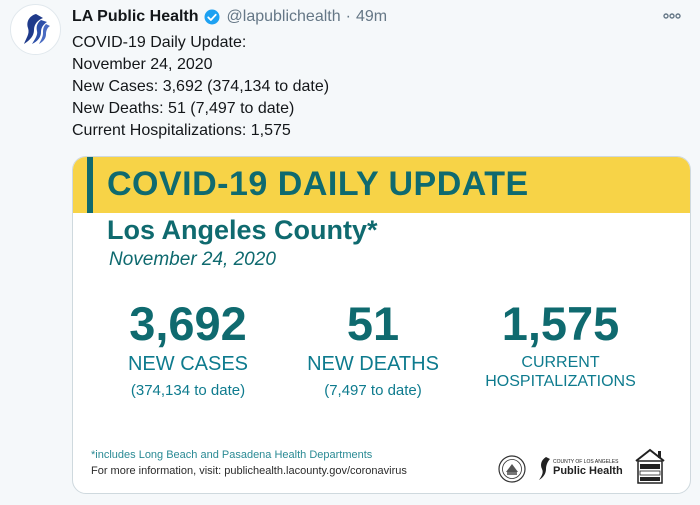  Describe the element at coordinates (212, 17) in the screenshot. I see `verified-badge-icon` at that location.